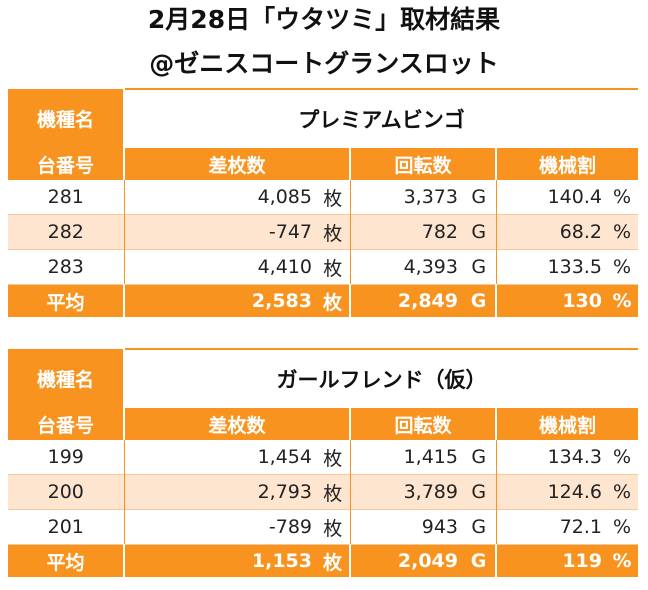  Describe the element at coordinates (220, 300) in the screenshot. I see `avg-diff-value: 2,583` at that location.